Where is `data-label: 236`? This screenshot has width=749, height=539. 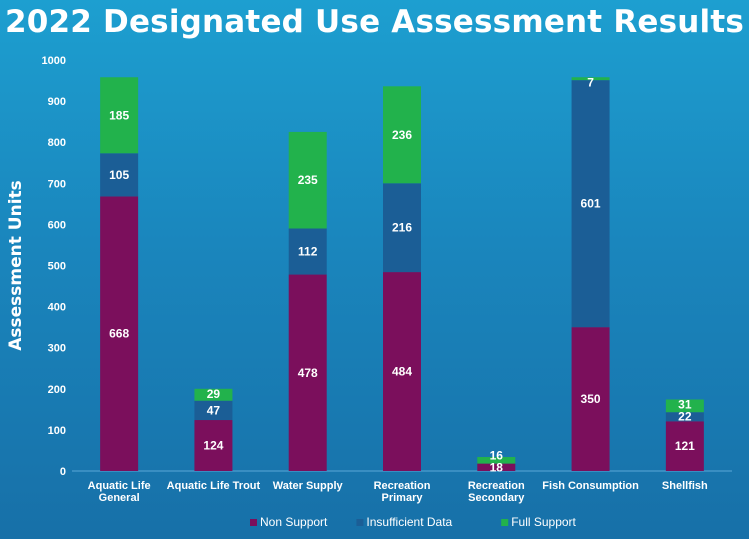 data-label: 236 is located at coordinates (402, 135).